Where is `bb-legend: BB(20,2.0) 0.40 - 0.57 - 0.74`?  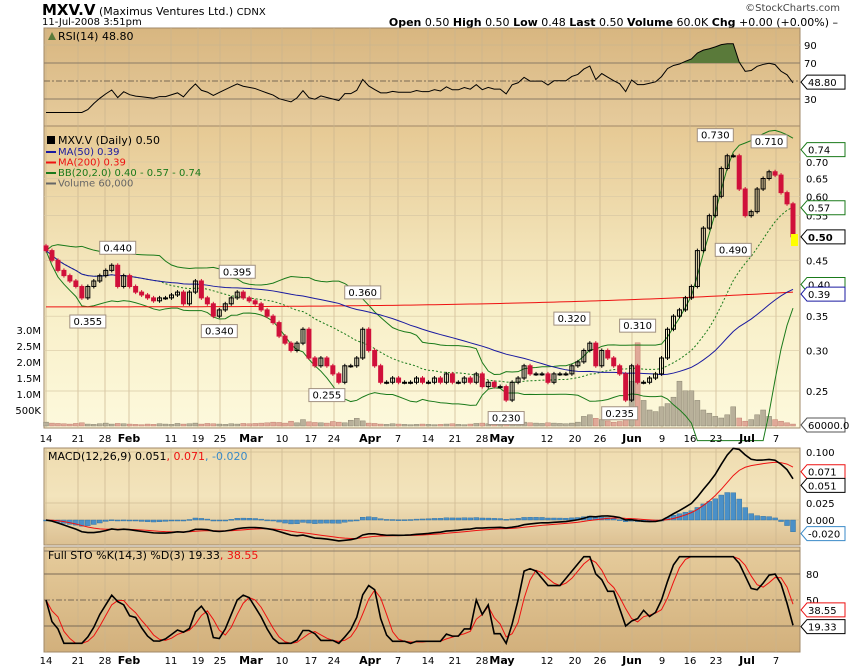
bb-legend: BB(20,2.0) 0.40 - 0.57 - 0.74 is located at coordinates (129, 173).